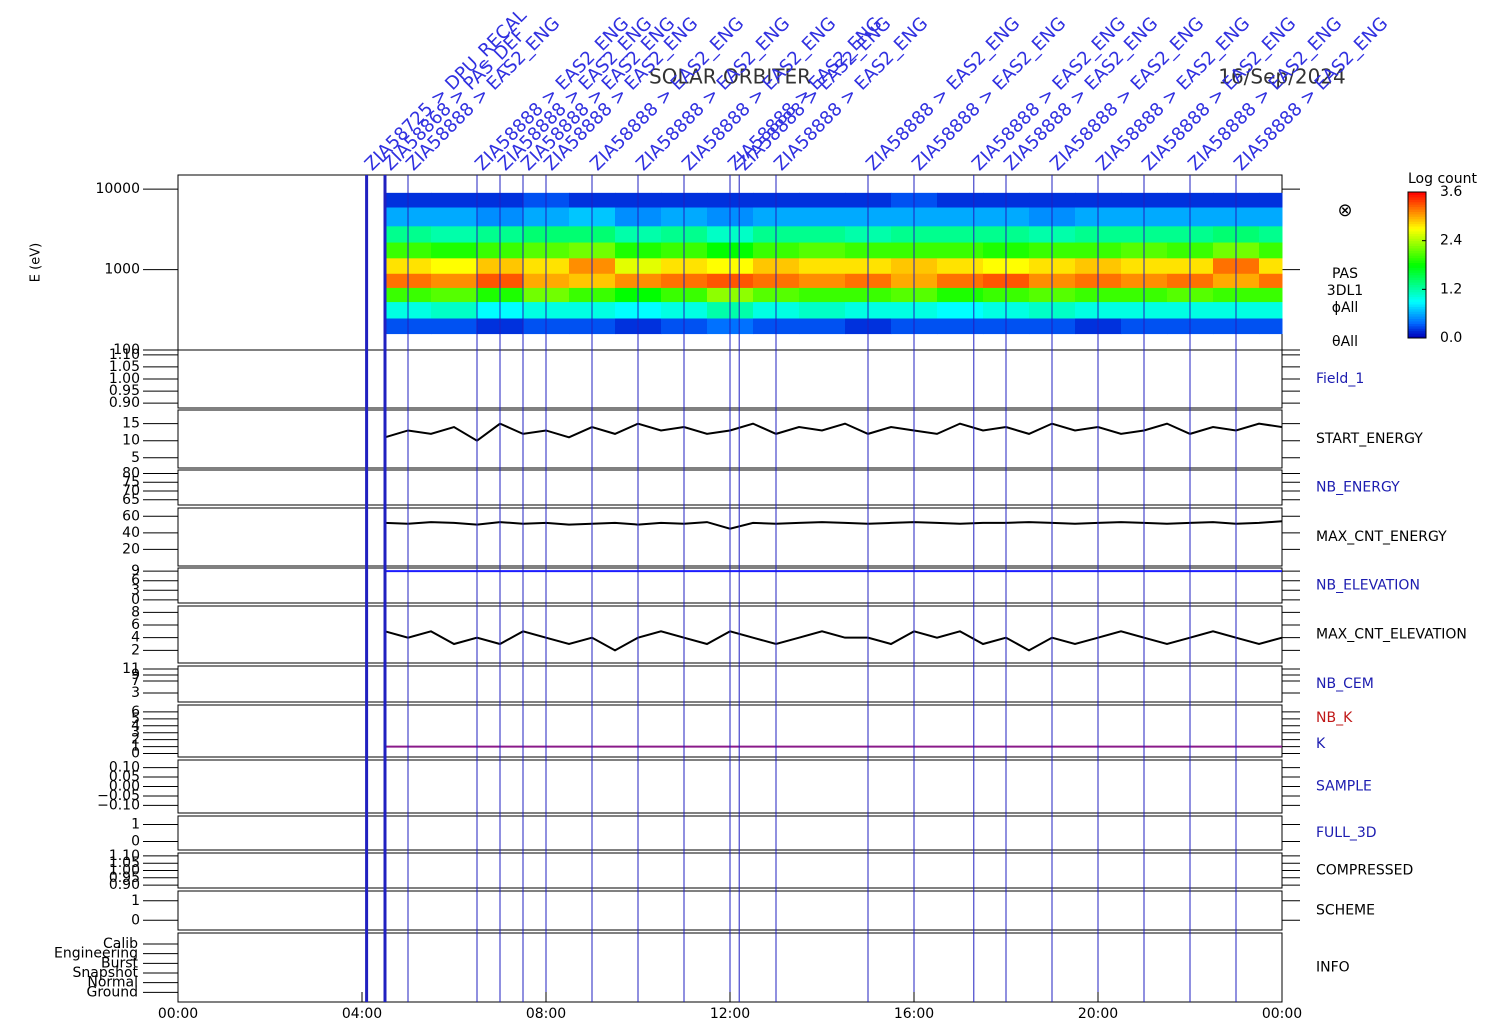 The height and width of the screenshot is (1020, 1512). What do you see at coordinates (1442, 179) in the screenshot?
I see `colorbar-title: Log count` at bounding box center [1442, 179].